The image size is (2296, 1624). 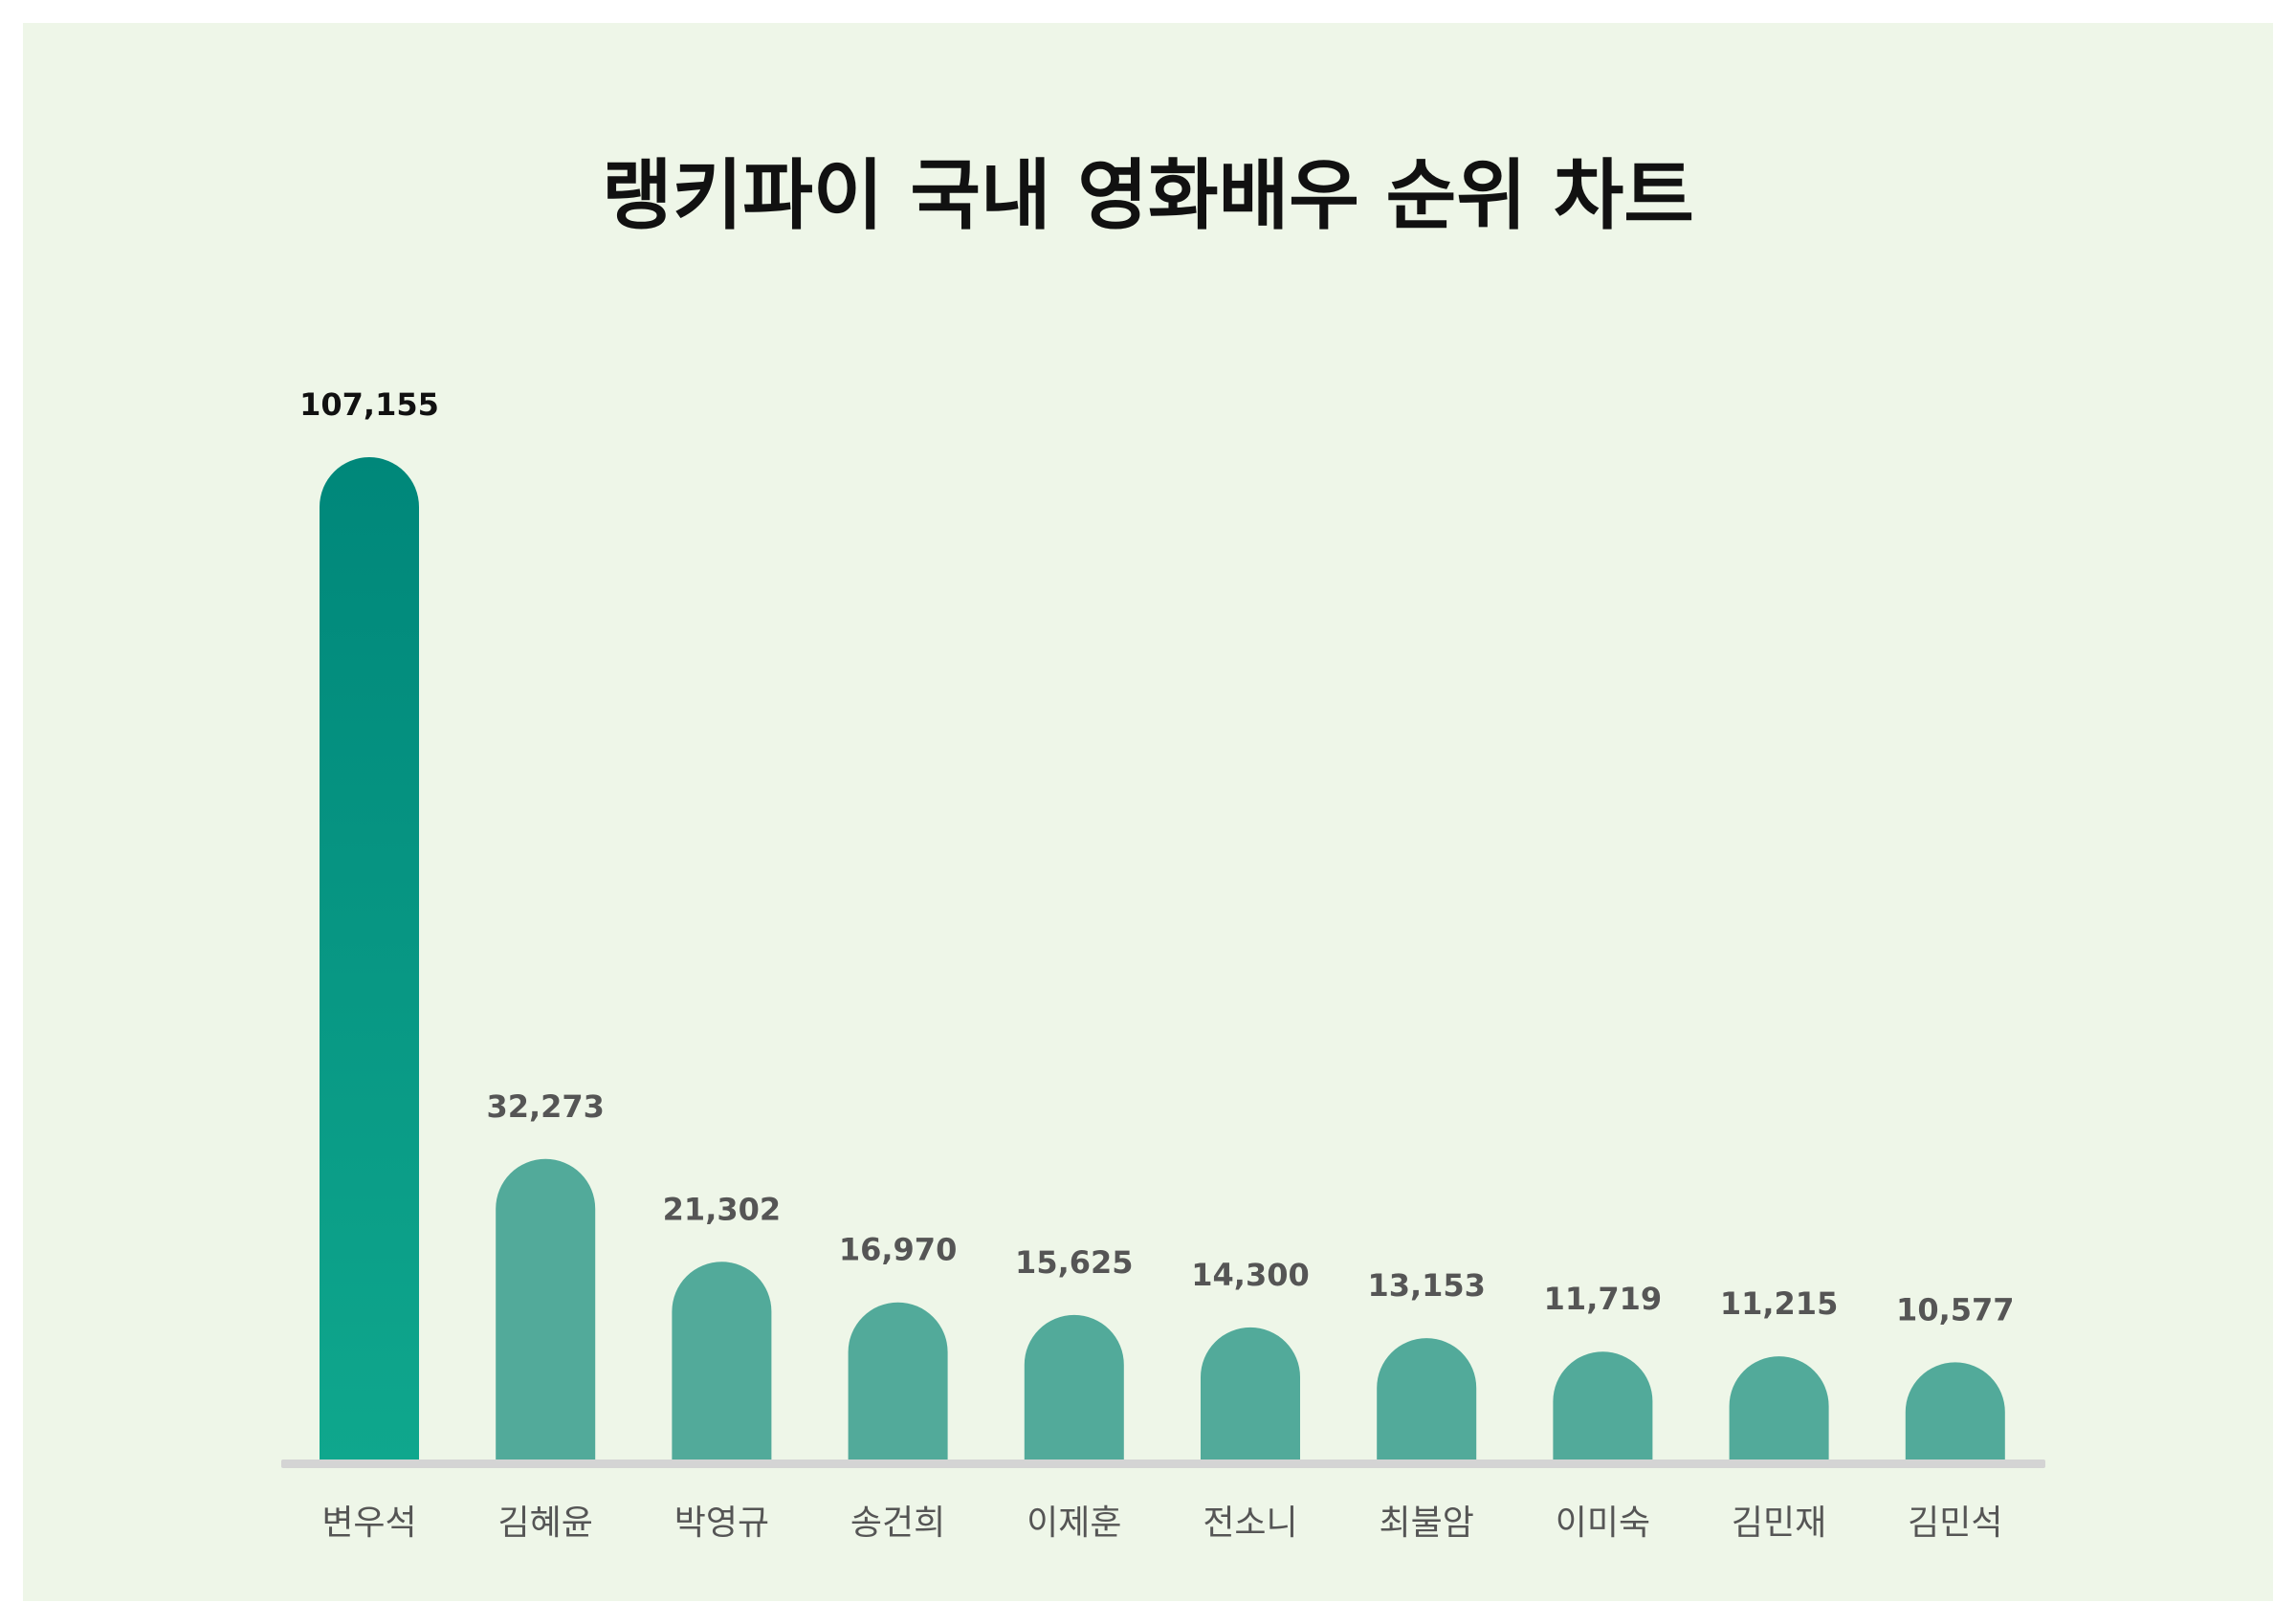 What do you see at coordinates (1074, 1262) in the screenshot?
I see `value-label-이제훈: 15,625` at bounding box center [1074, 1262].